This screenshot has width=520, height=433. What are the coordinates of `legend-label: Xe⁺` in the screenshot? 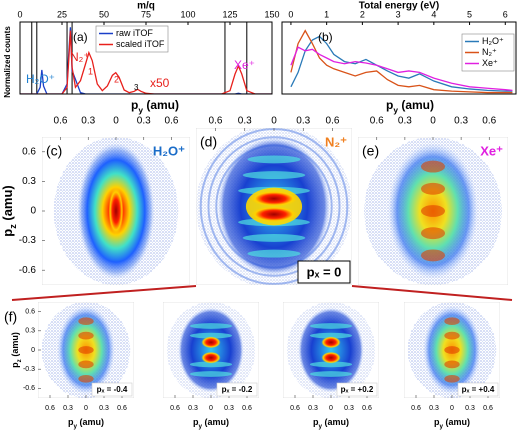 It's located at (490, 63).